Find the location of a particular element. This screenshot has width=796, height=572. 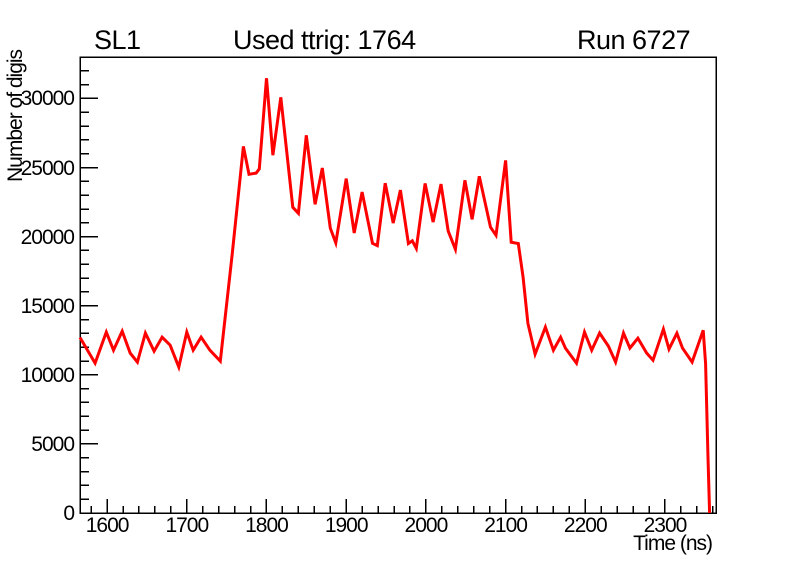

plot-title: Used ttrig: 1764 is located at coordinates (324, 40).